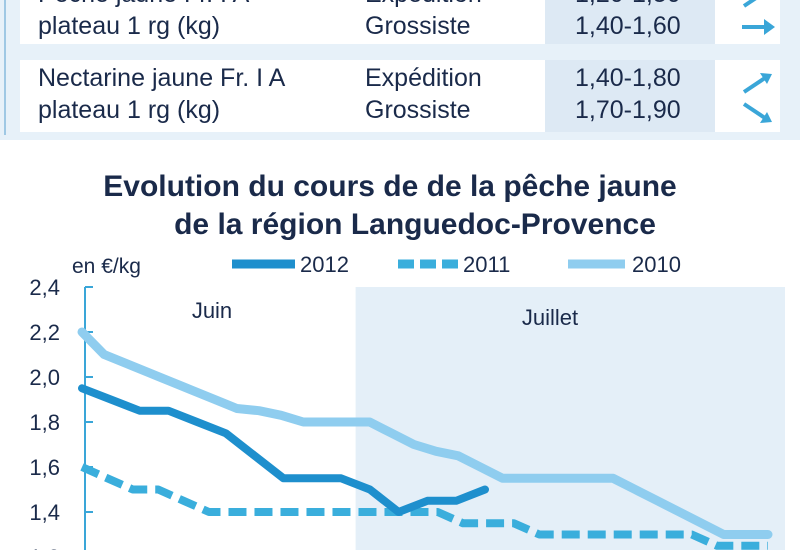 Image resolution: width=800 pixels, height=550 pixels. Describe the element at coordinates (44, 512) in the screenshot. I see `y-tick-label: 1,4` at that location.